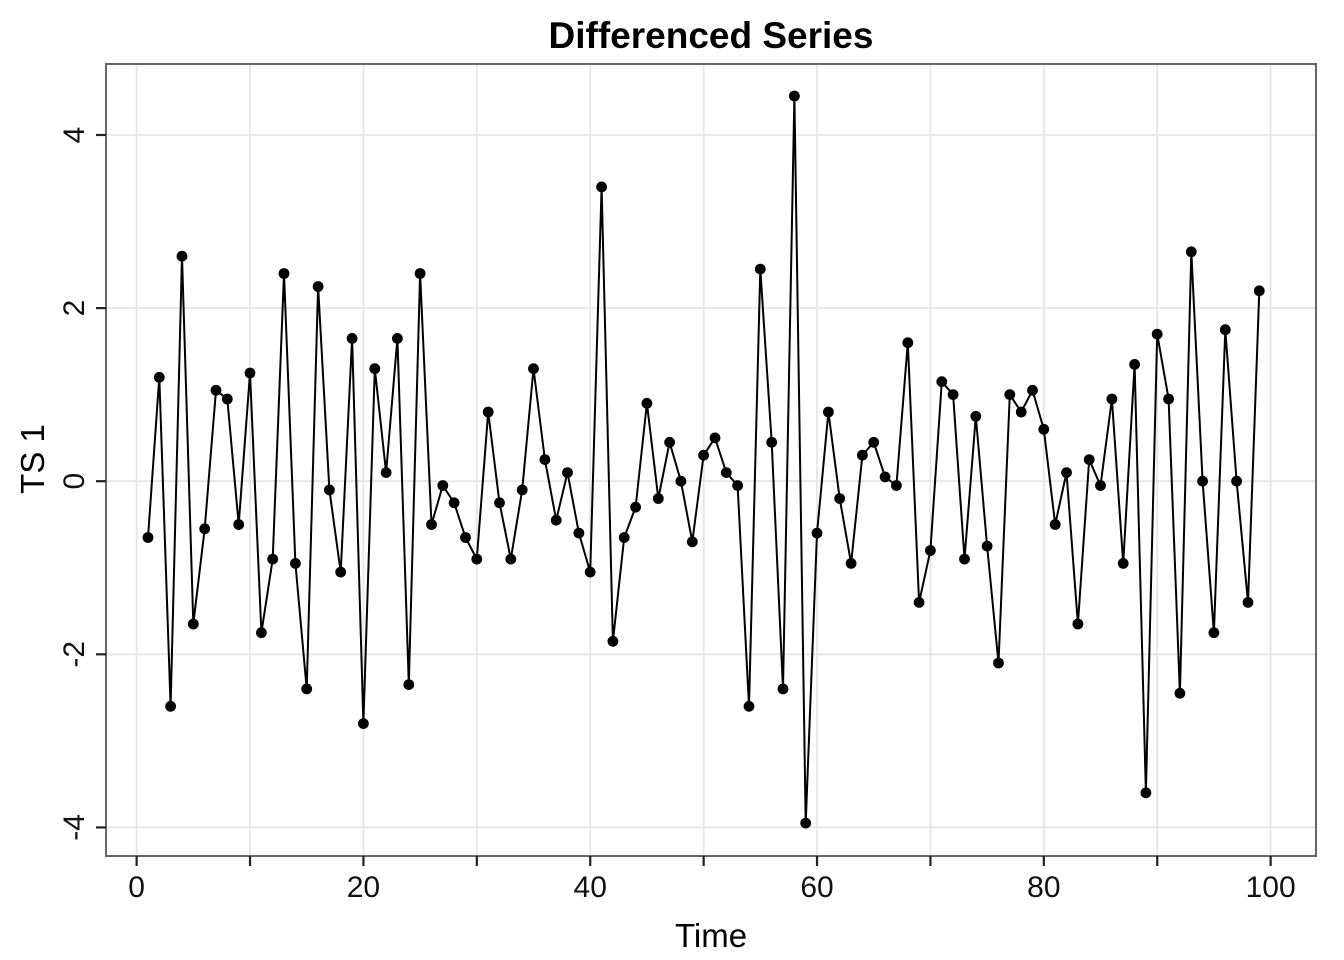  I want to click on y-tick-label: 2, so click(74, 308).